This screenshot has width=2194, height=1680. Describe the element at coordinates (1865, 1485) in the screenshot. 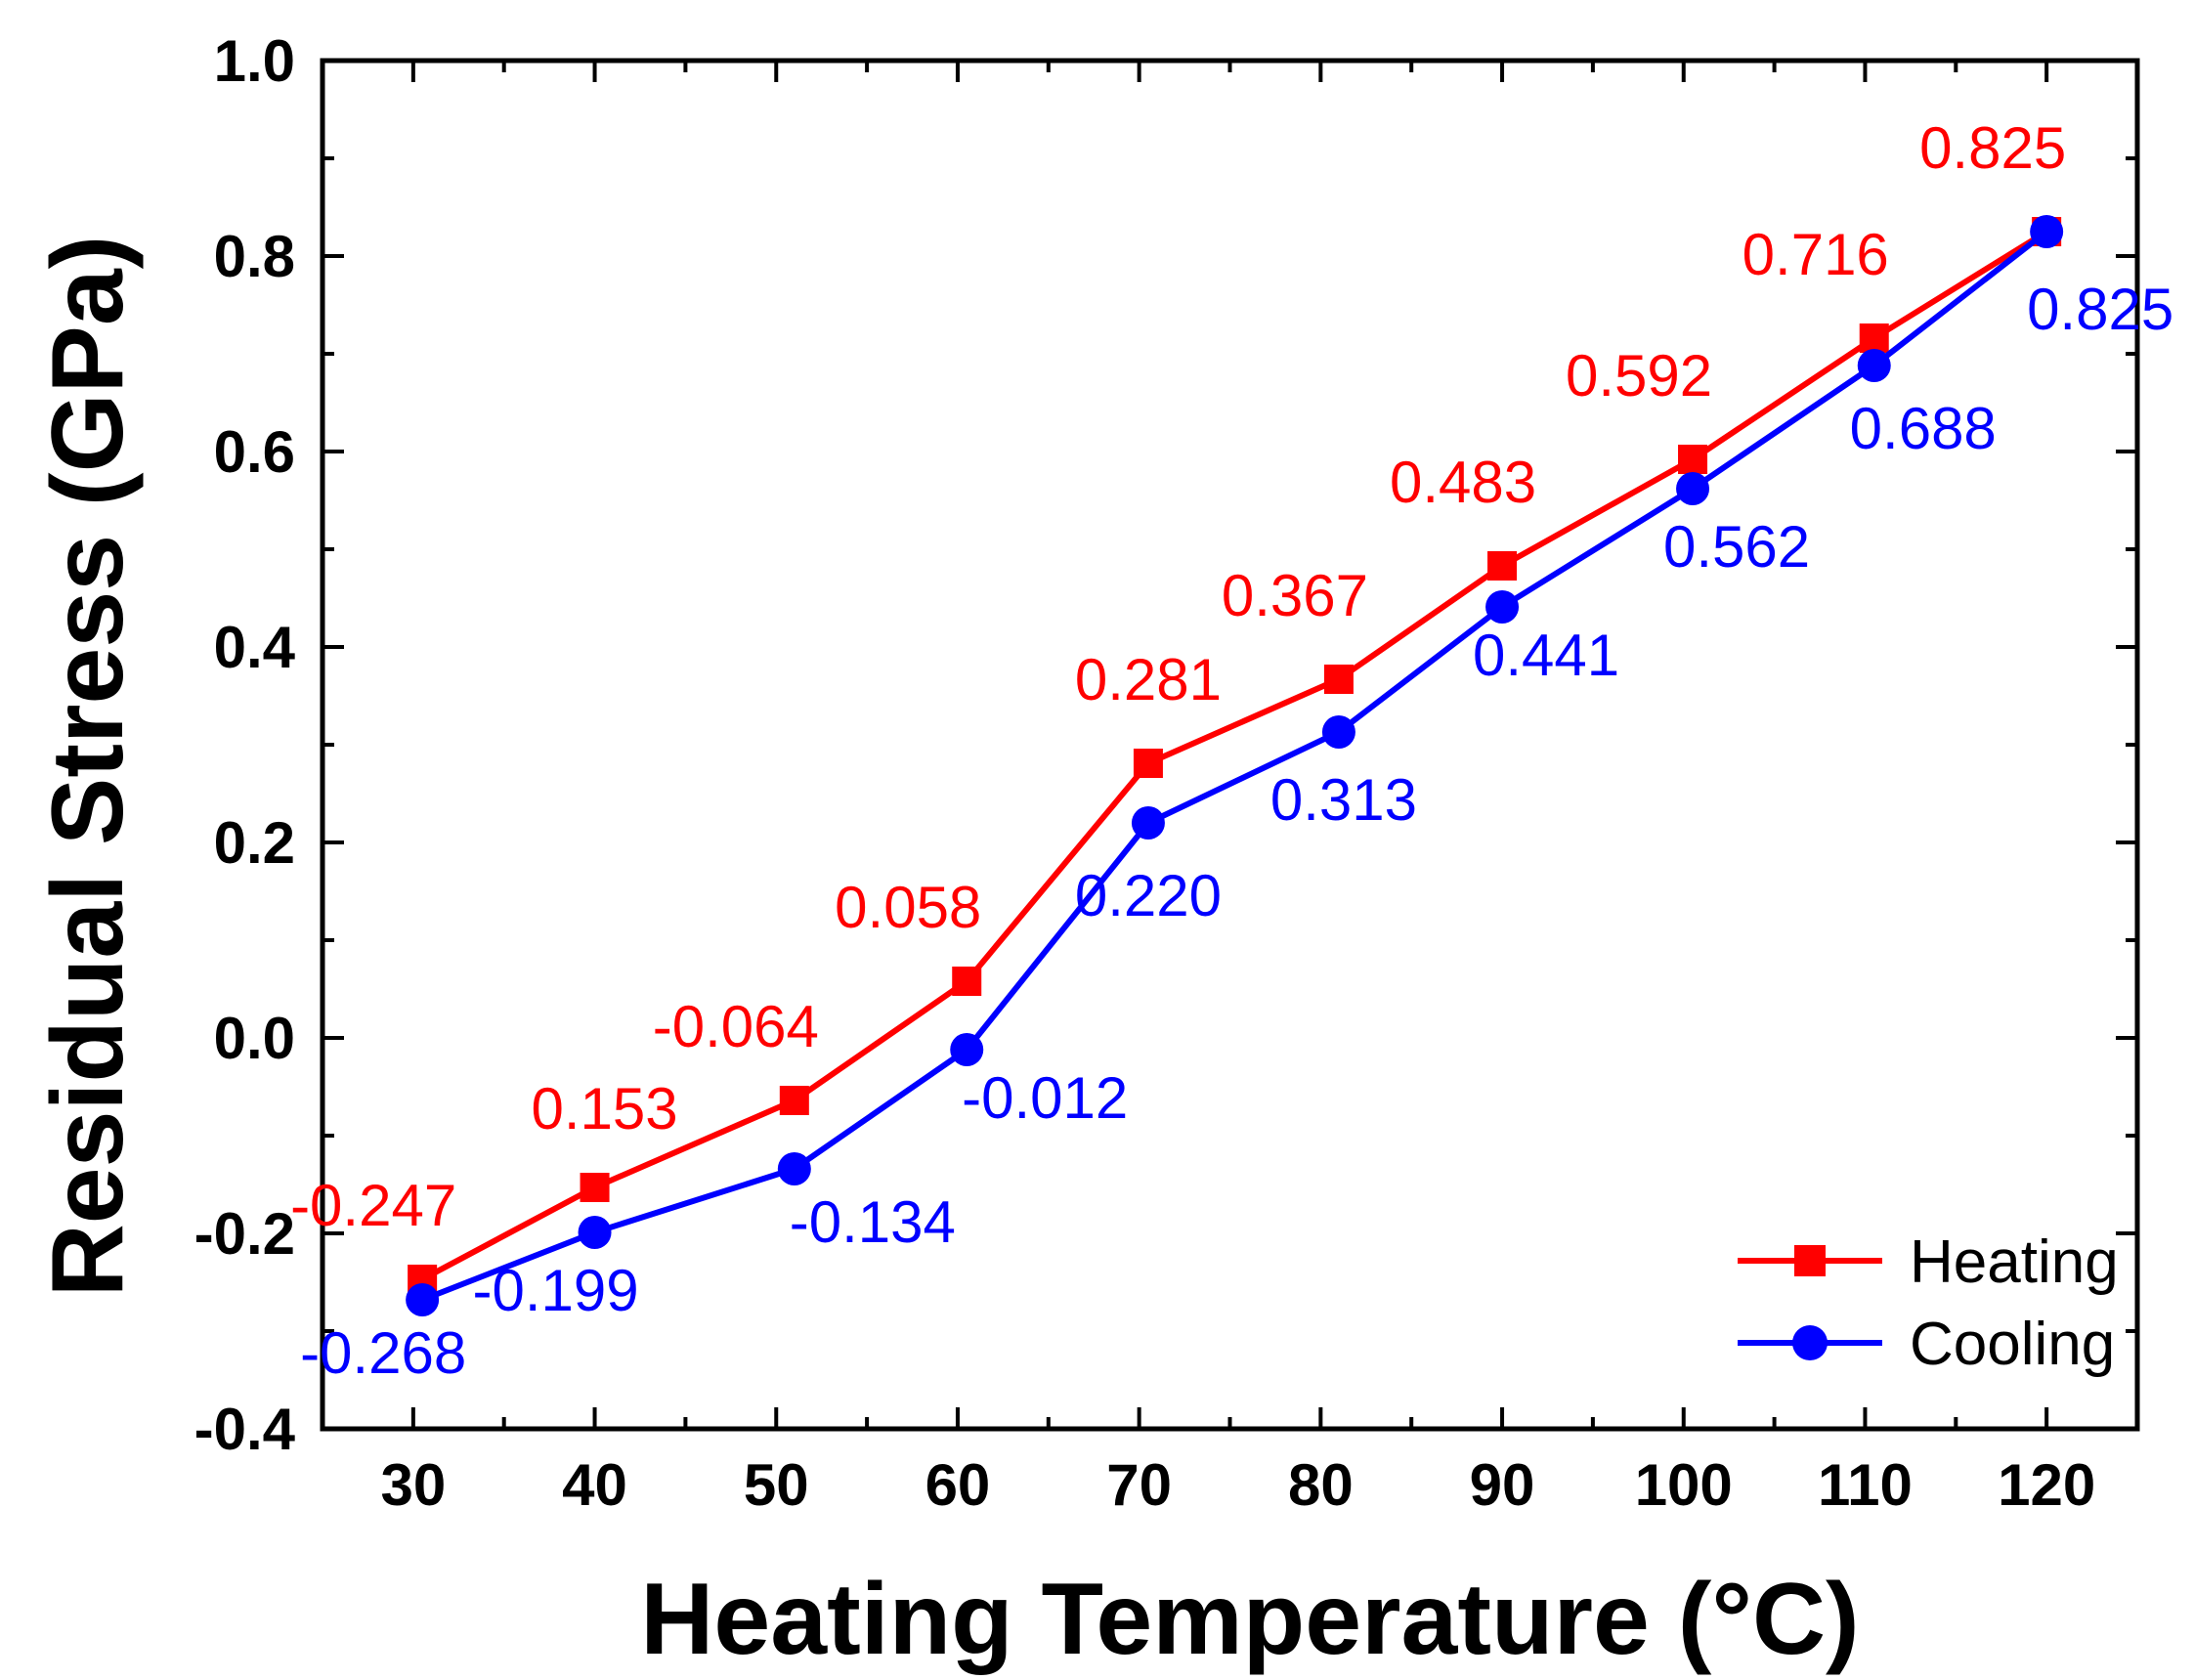

I see `x-tick-label: 110` at that location.